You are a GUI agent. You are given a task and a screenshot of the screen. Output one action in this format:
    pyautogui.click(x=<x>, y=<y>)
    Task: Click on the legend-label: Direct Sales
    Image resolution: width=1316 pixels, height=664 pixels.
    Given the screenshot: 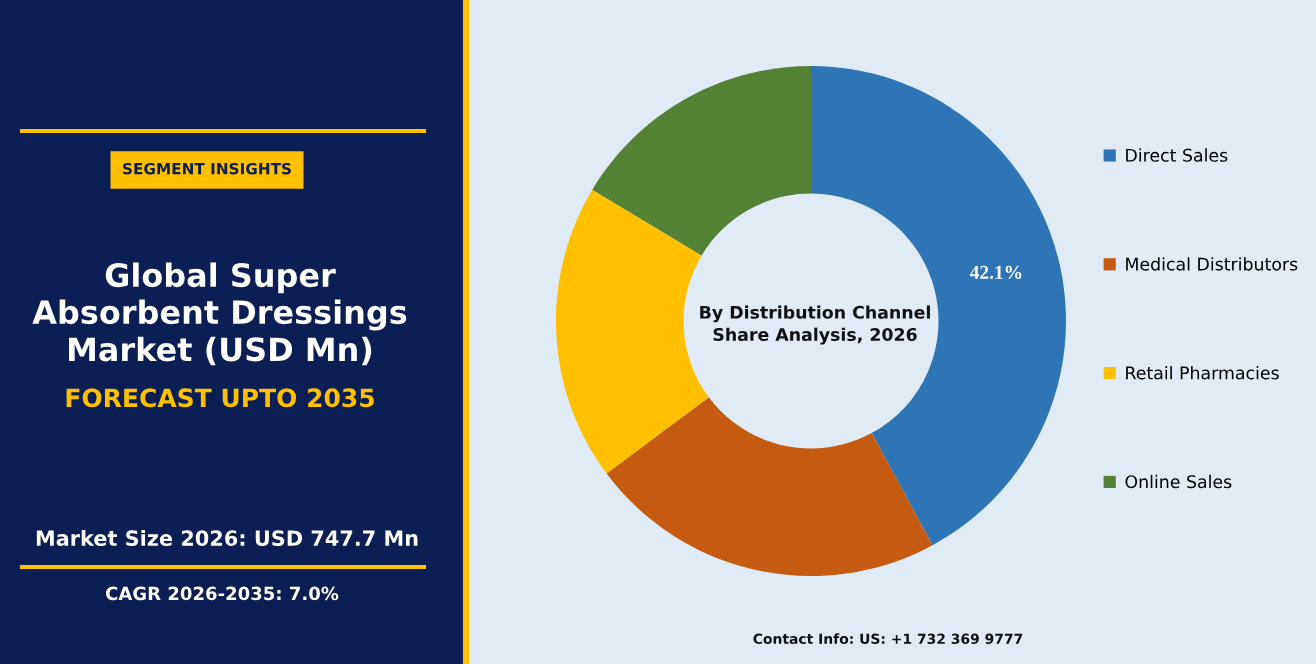 What is the action you would take?
    pyautogui.click(x=1177, y=155)
    